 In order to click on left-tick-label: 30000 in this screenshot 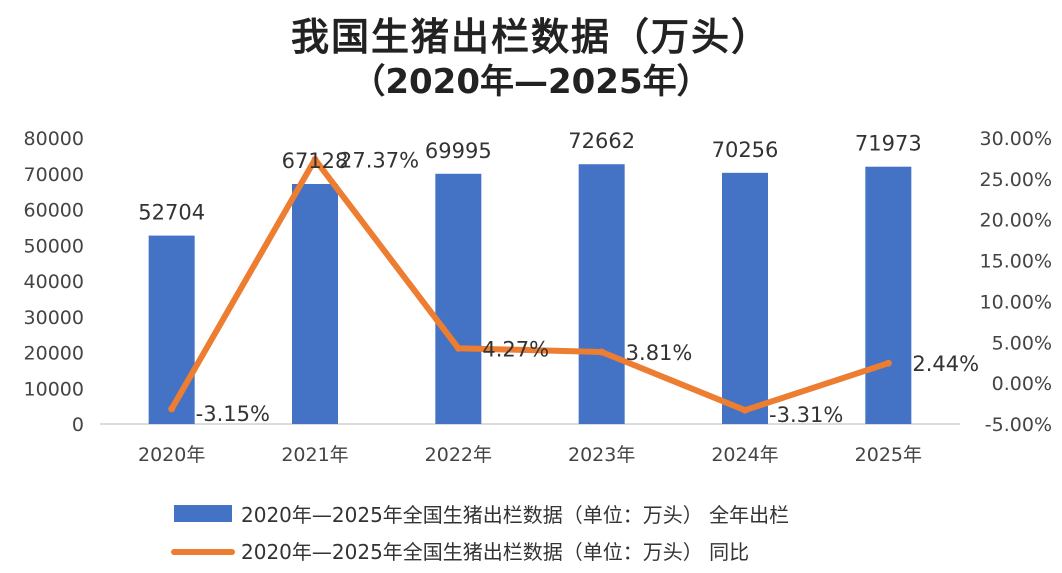, I will do `click(54, 318)`.